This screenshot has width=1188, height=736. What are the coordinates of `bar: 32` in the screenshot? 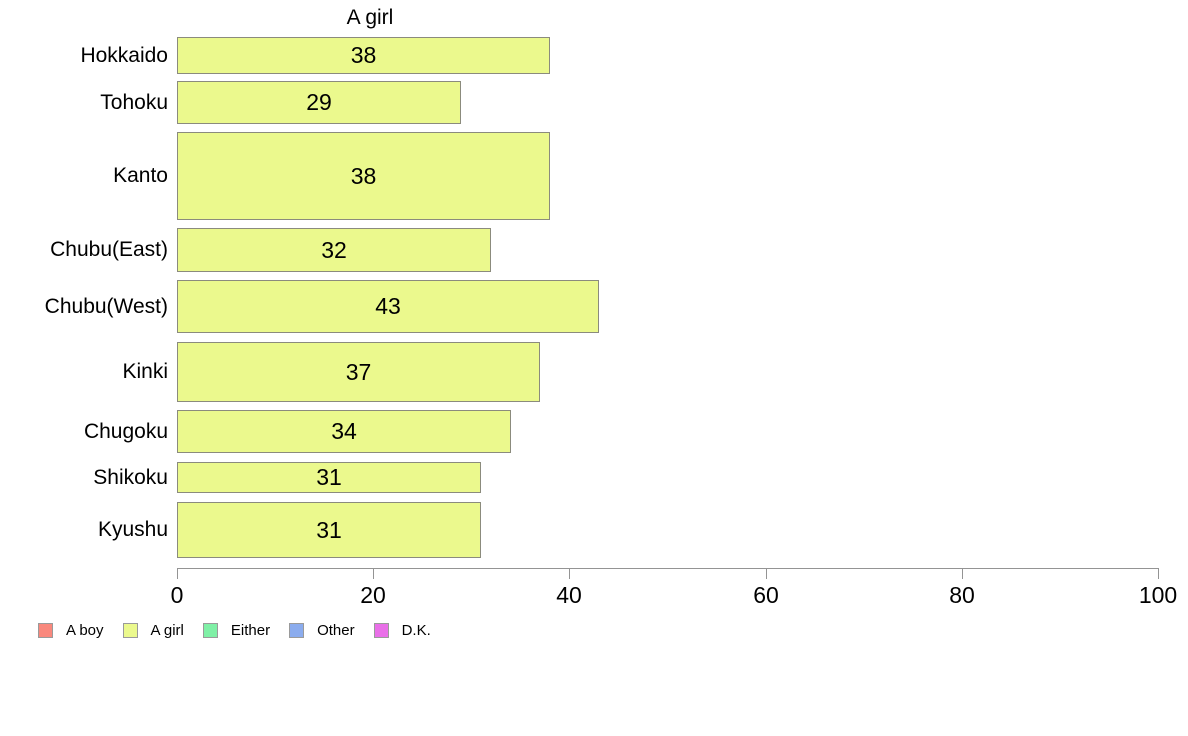 It's located at (334, 250).